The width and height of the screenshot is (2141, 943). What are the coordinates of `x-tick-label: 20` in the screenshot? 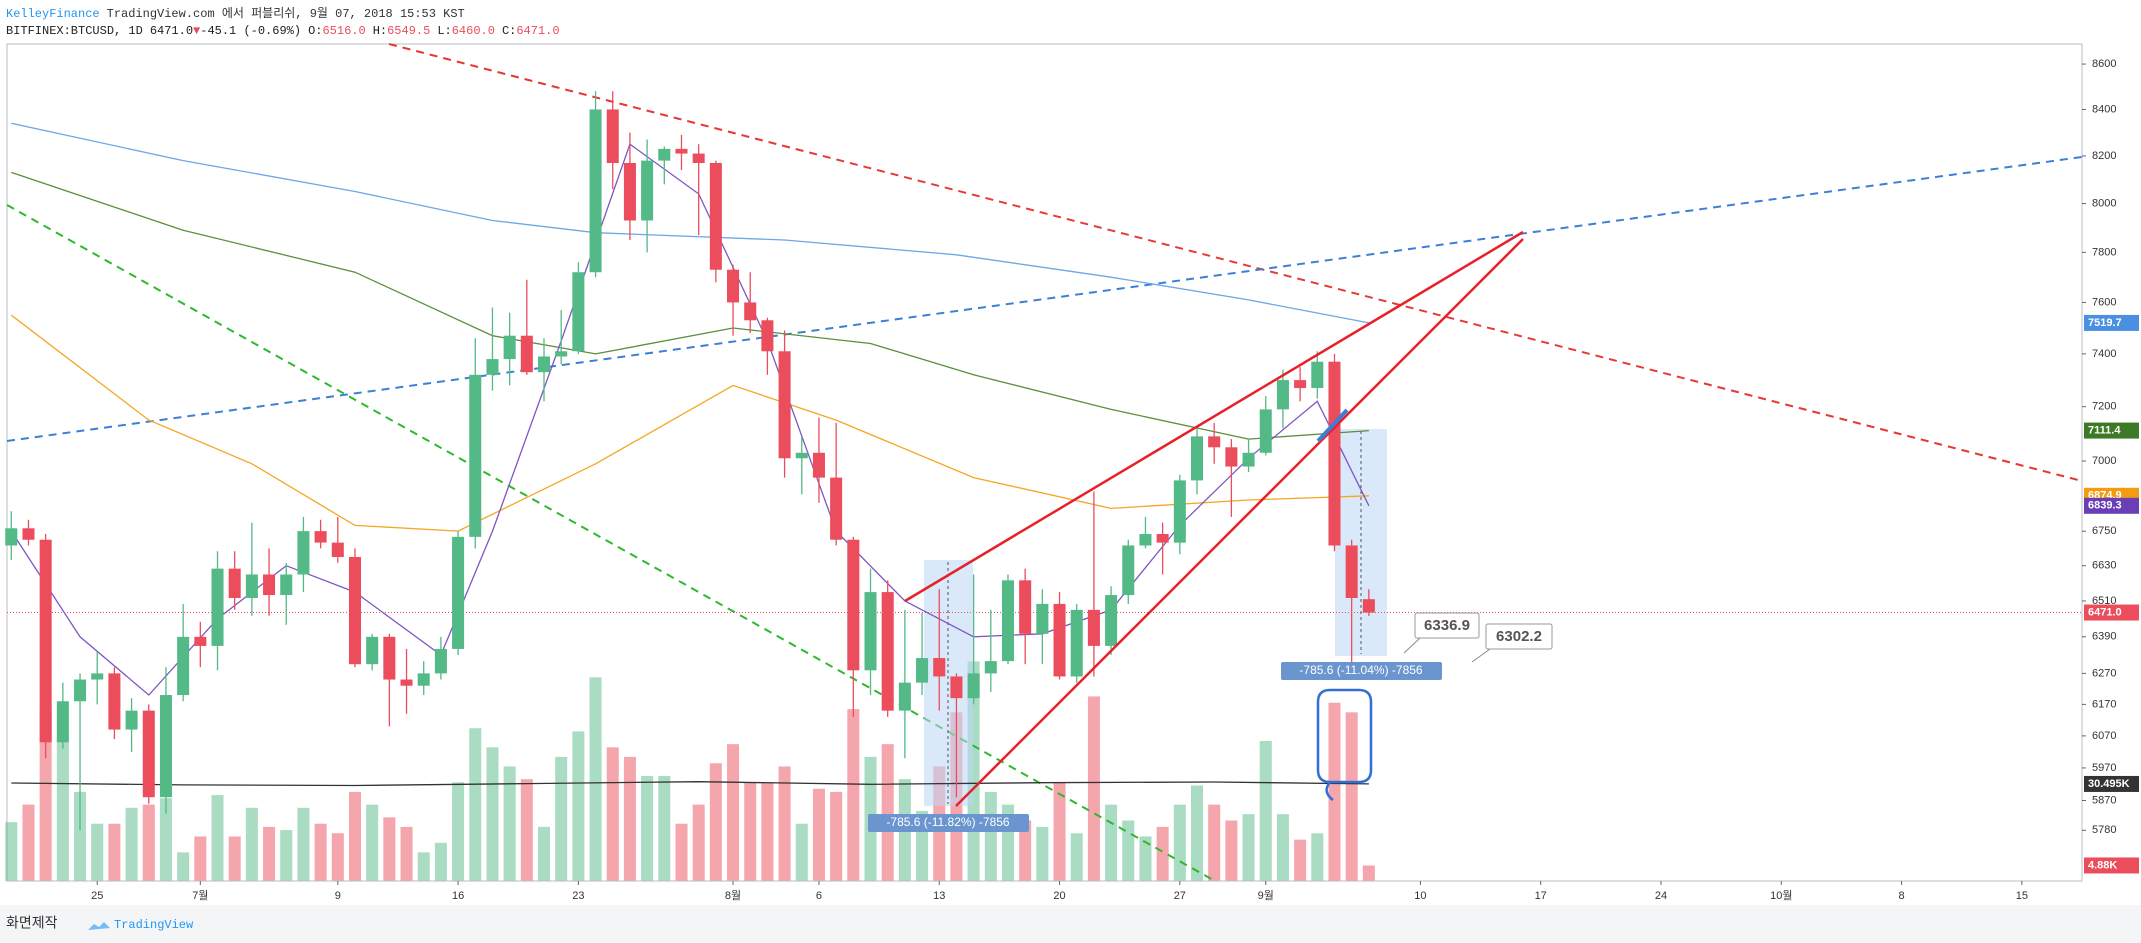 It's located at (1059, 896).